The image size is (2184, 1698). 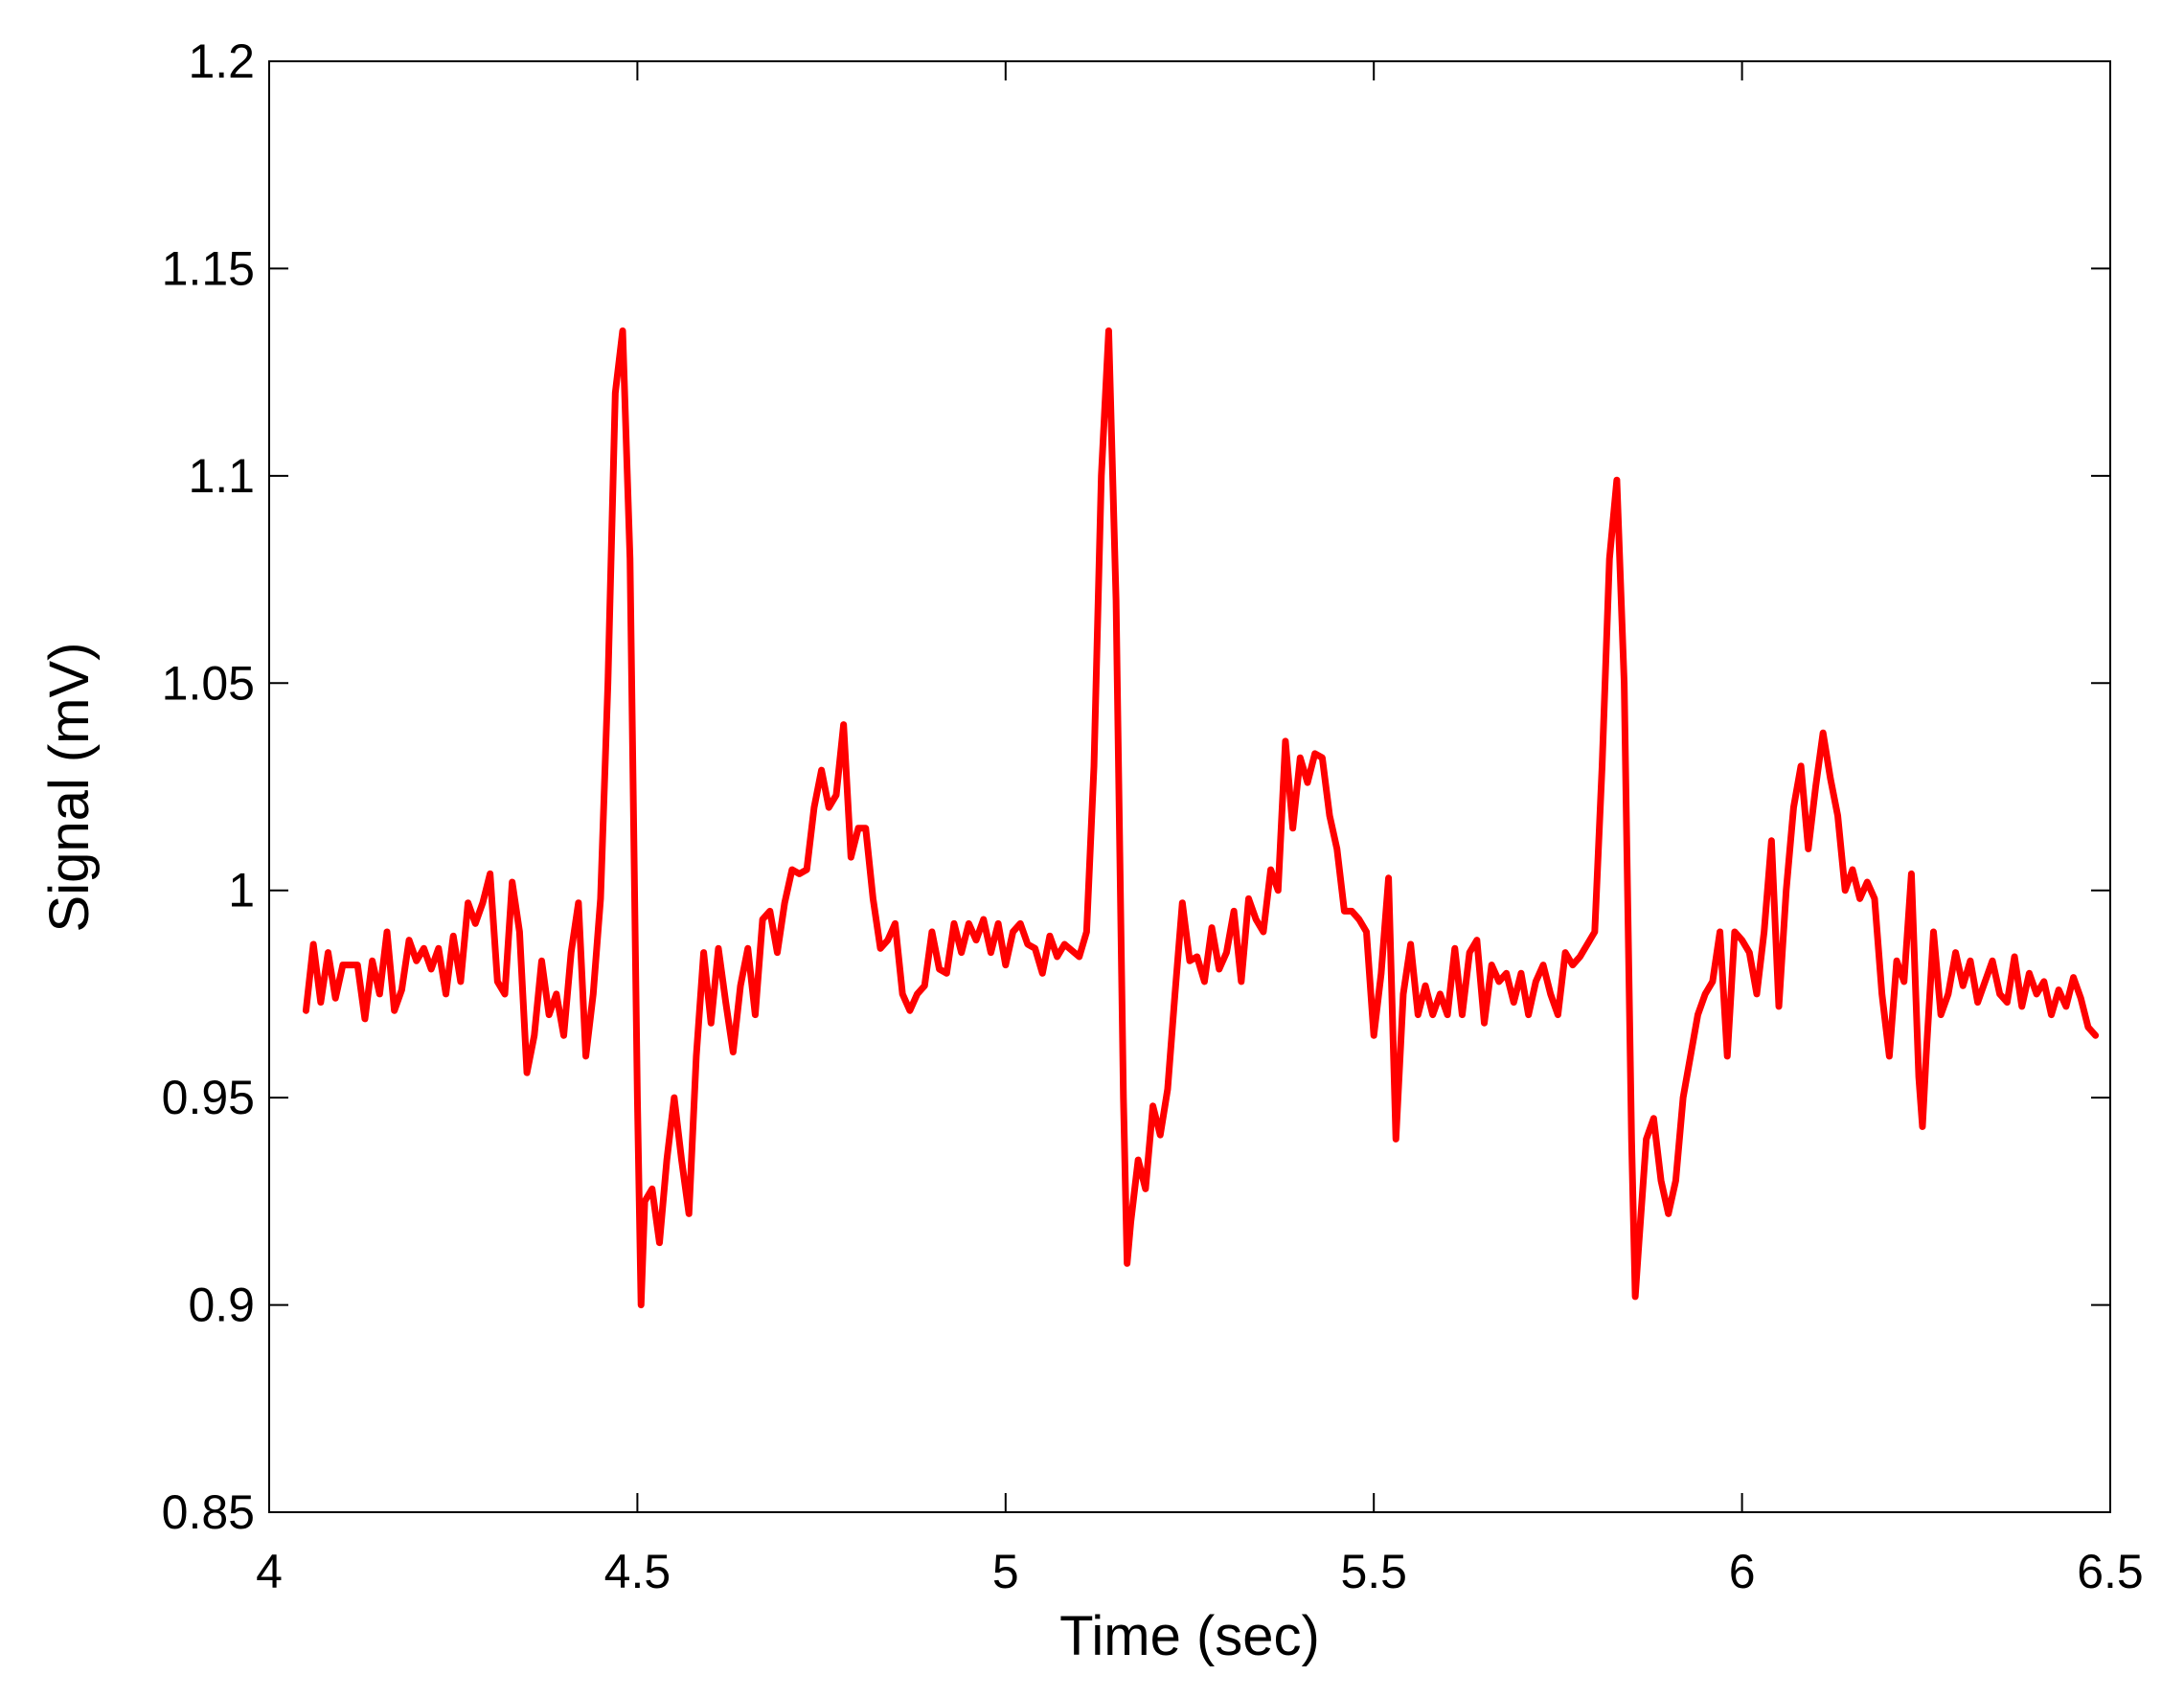 What do you see at coordinates (221, 1306) in the screenshot?
I see `y-tick-label: 0.9` at bounding box center [221, 1306].